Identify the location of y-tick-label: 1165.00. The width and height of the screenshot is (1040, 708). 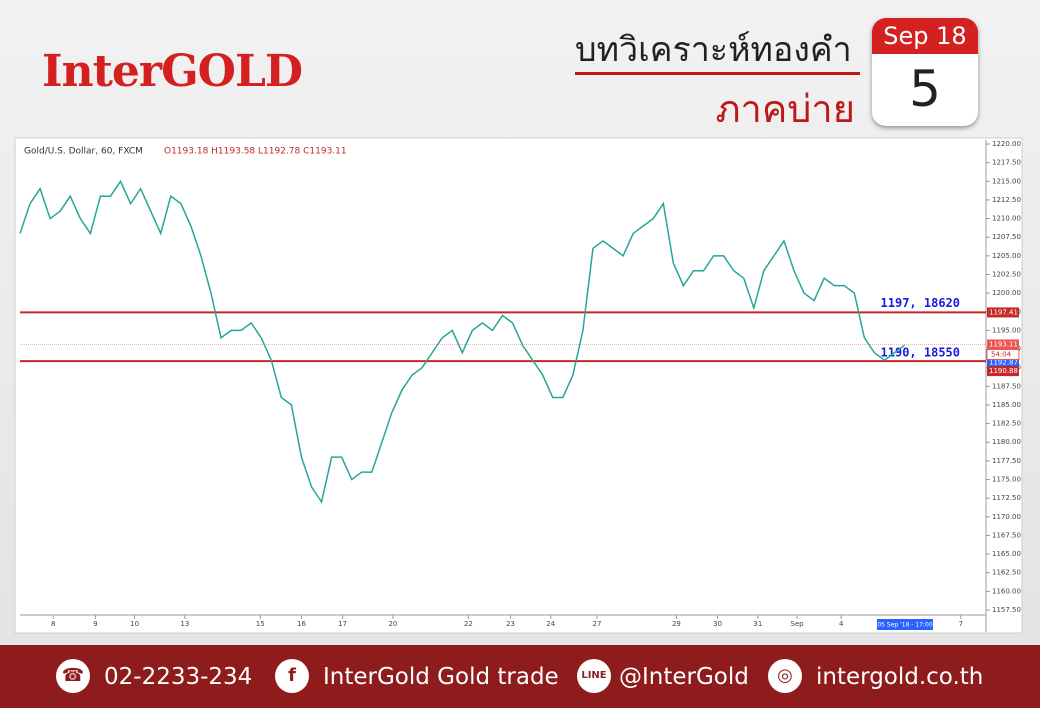
(1006, 554).